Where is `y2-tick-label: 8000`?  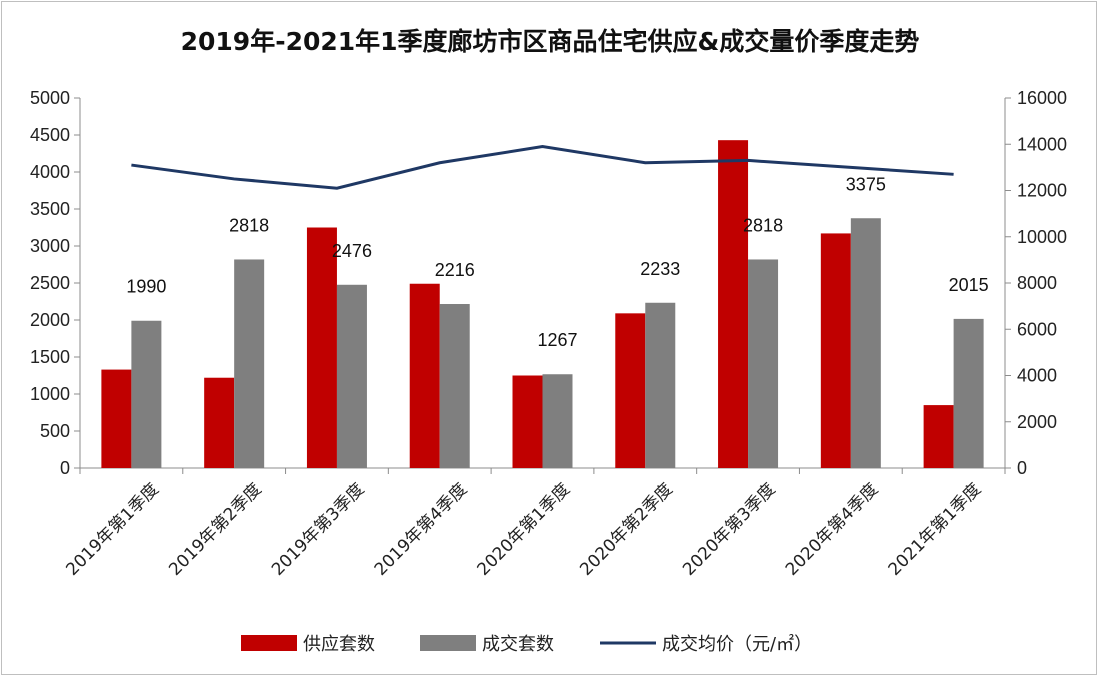
y2-tick-label: 8000 is located at coordinates (1037, 283).